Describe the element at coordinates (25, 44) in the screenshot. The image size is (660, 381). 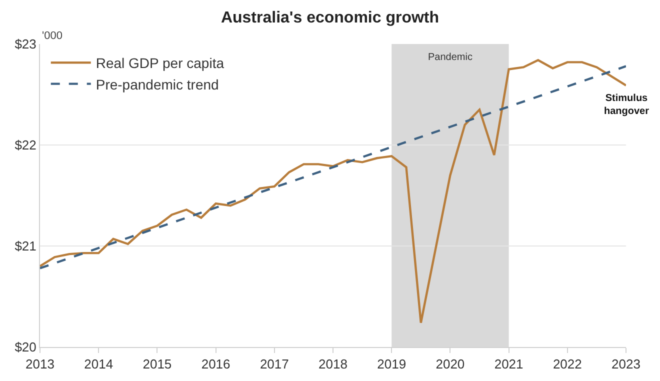
I see `y-tick-label: $23` at that location.